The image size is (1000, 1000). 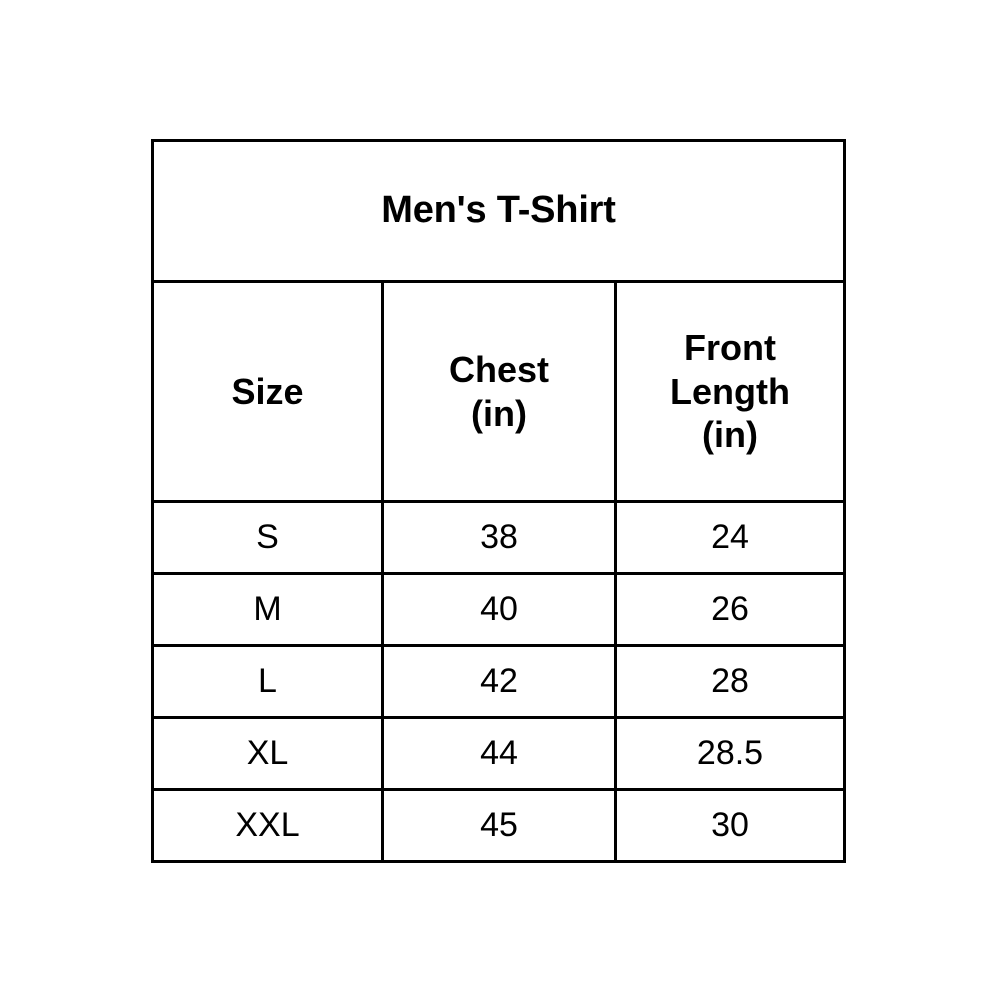 I want to click on column-header-size-line-1: Size, so click(x=267, y=391).